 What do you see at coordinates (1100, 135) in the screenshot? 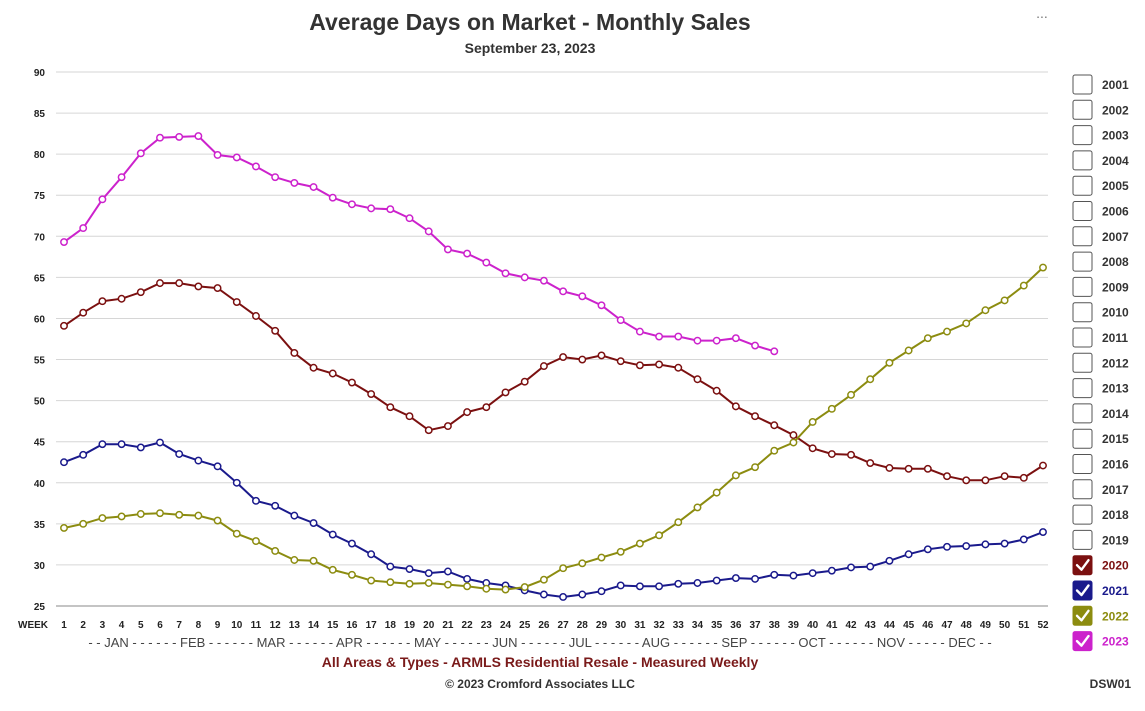
I see `legend-item-2003: 2003` at bounding box center [1100, 135].